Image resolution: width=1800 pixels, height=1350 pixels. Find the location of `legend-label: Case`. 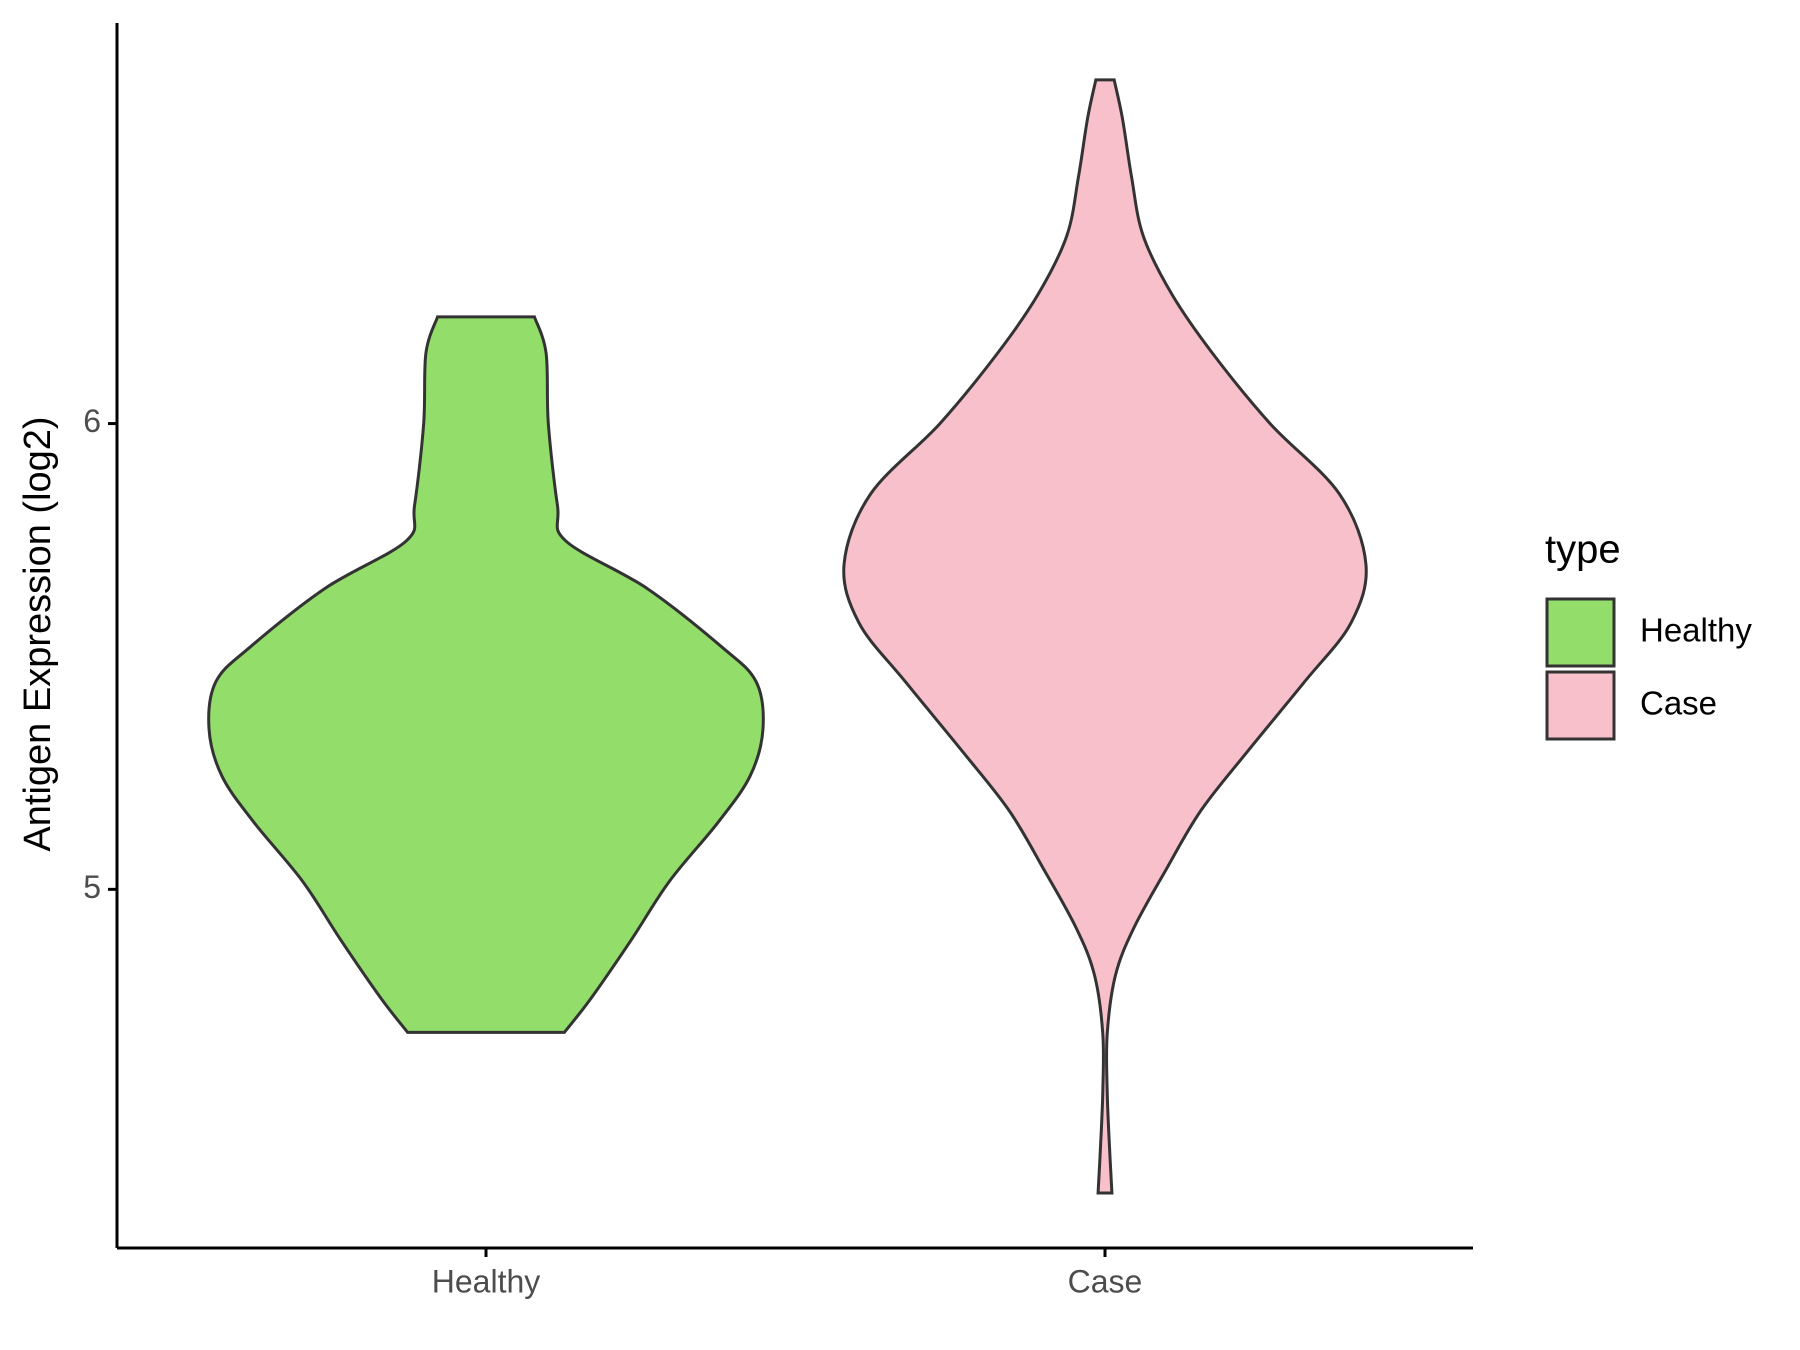

legend-label: Case is located at coordinates (1678, 703).